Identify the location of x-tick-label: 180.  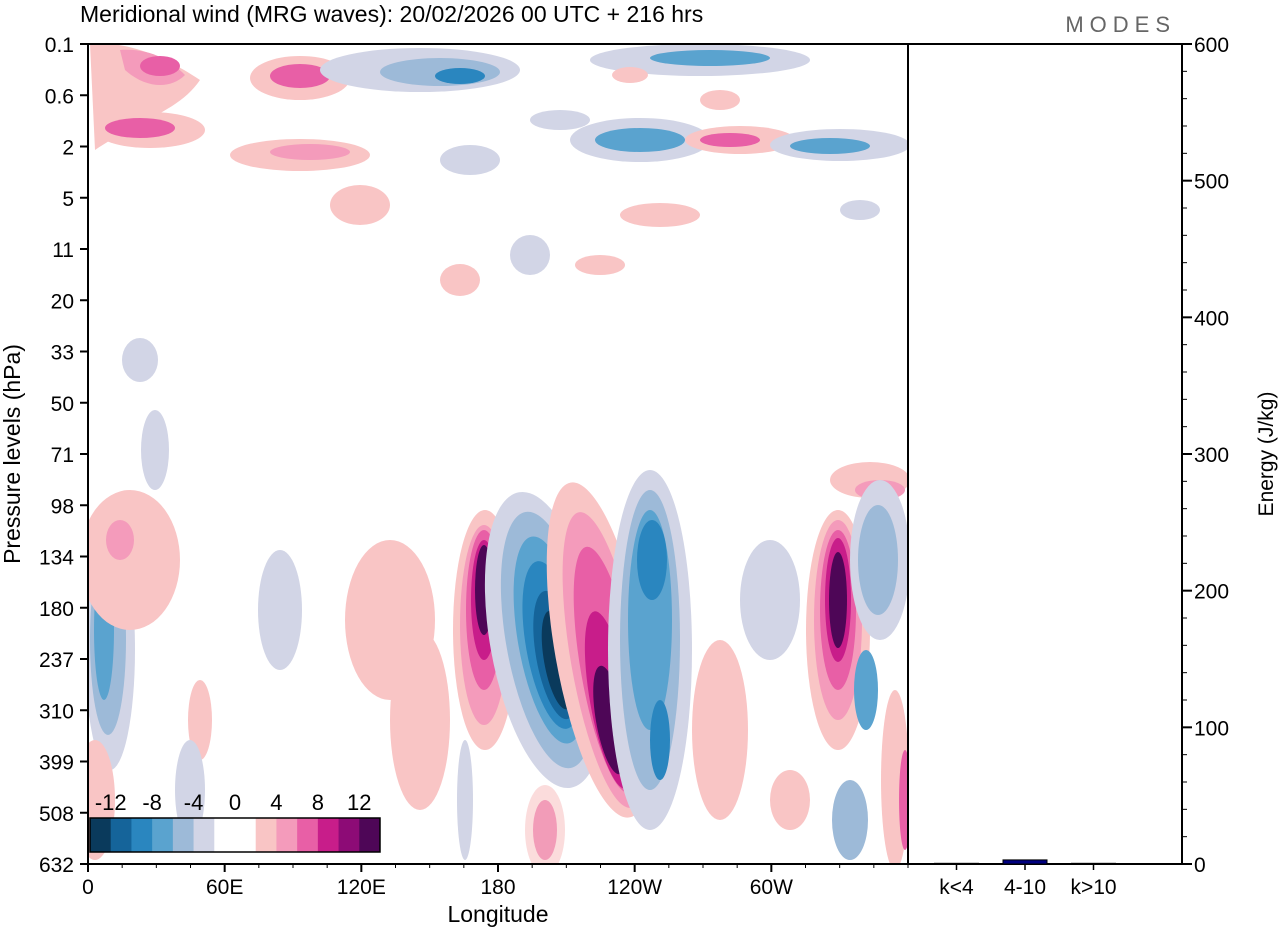
(497, 887).